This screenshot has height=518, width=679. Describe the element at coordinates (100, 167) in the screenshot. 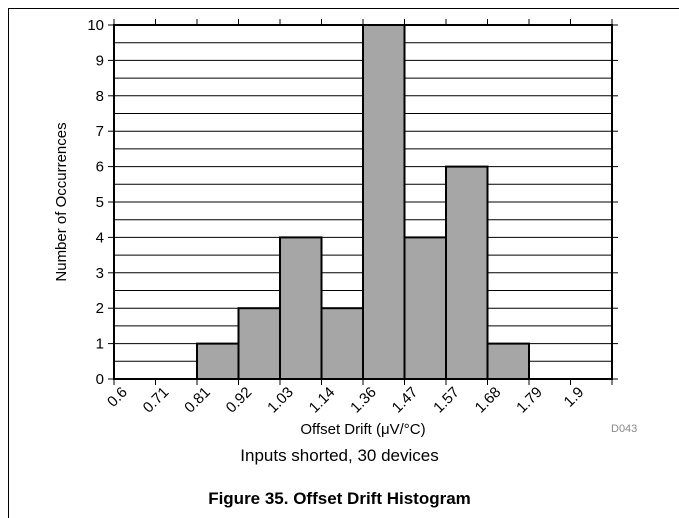

I see `y-tick-label: 6` at that location.